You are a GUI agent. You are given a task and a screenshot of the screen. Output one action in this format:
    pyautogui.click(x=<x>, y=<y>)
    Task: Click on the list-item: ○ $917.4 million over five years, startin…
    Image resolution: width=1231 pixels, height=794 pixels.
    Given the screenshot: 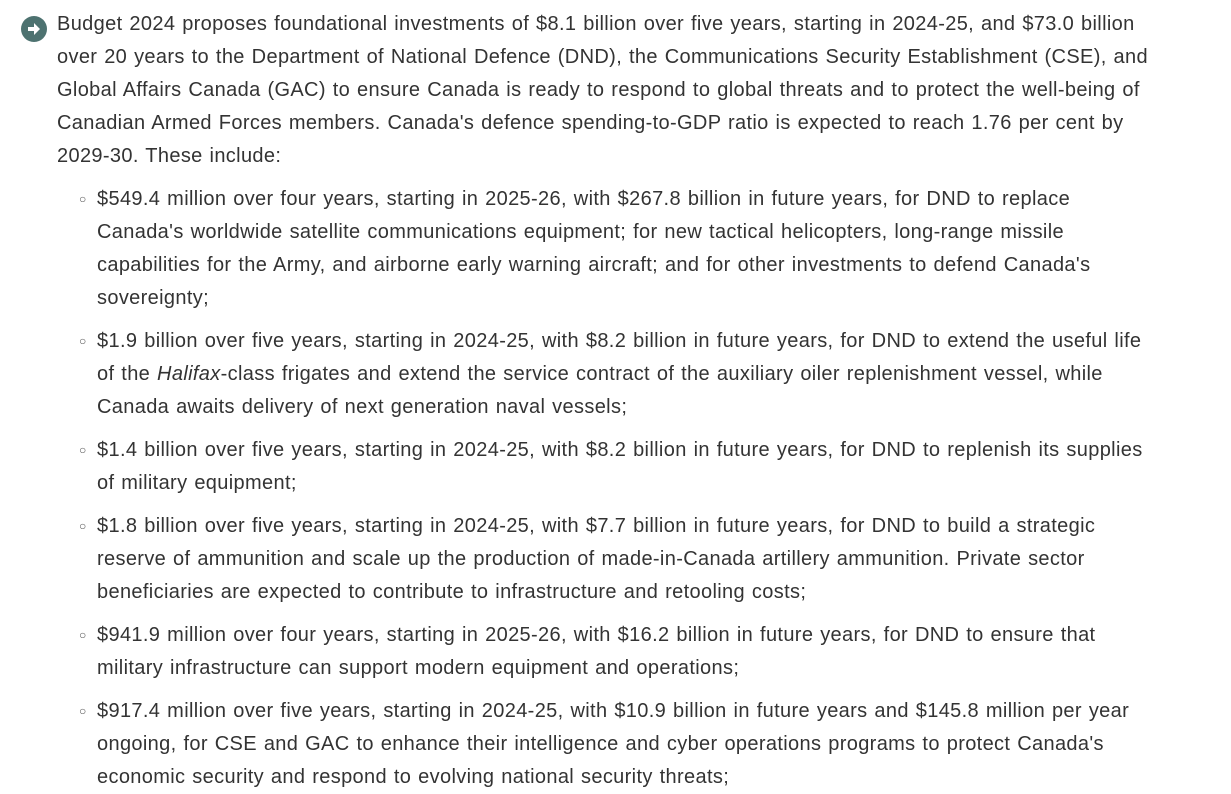 What is the action you would take?
    pyautogui.click(x=620, y=744)
    